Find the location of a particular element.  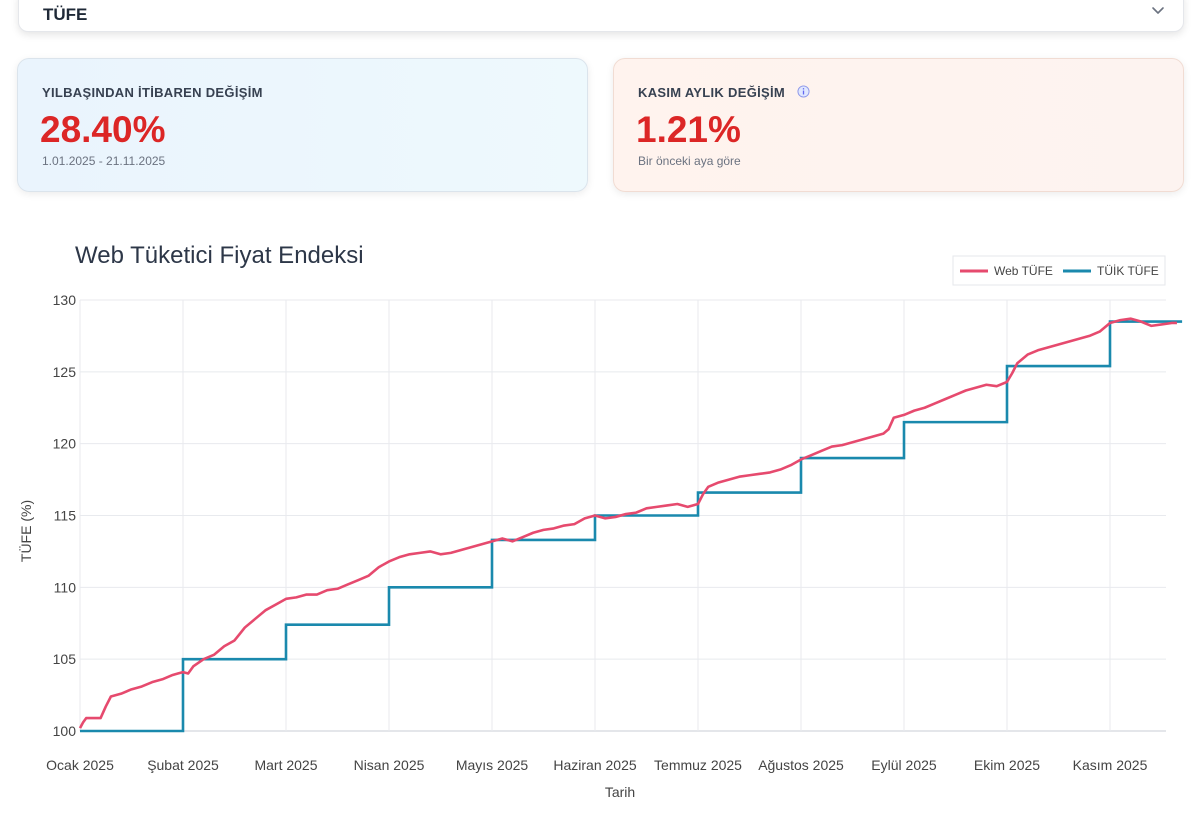

y-tick-label: 120 is located at coordinates (65, 444).